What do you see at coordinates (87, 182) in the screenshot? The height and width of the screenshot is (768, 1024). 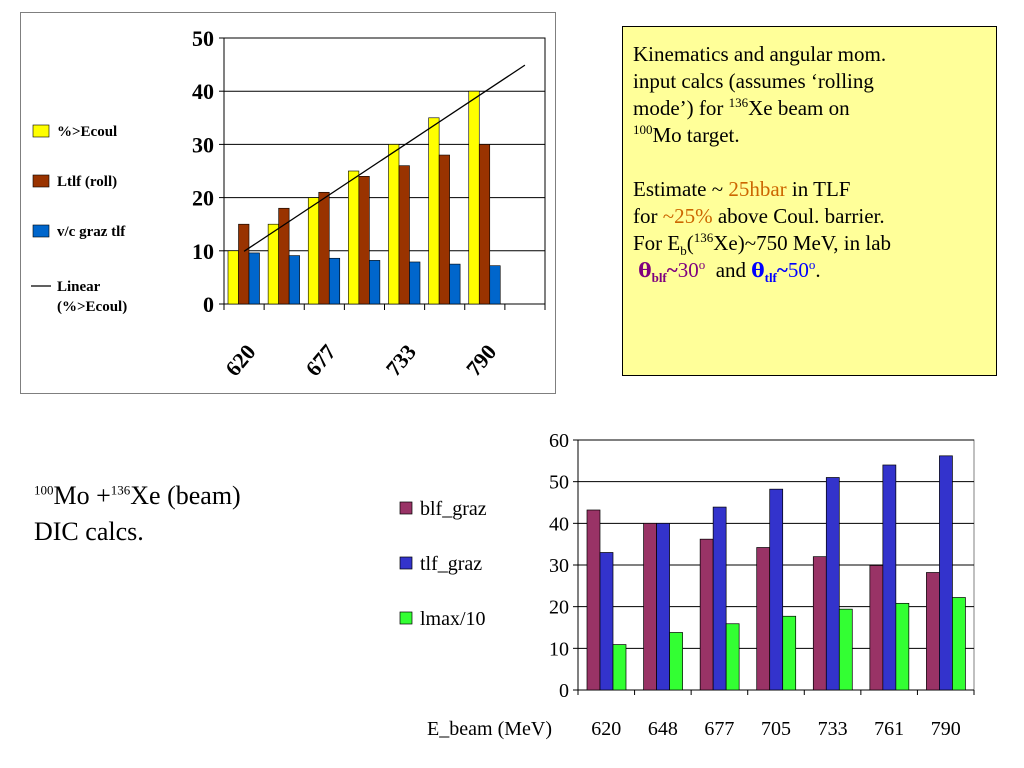 I see `legend-label: Ltlf (roll)` at bounding box center [87, 182].